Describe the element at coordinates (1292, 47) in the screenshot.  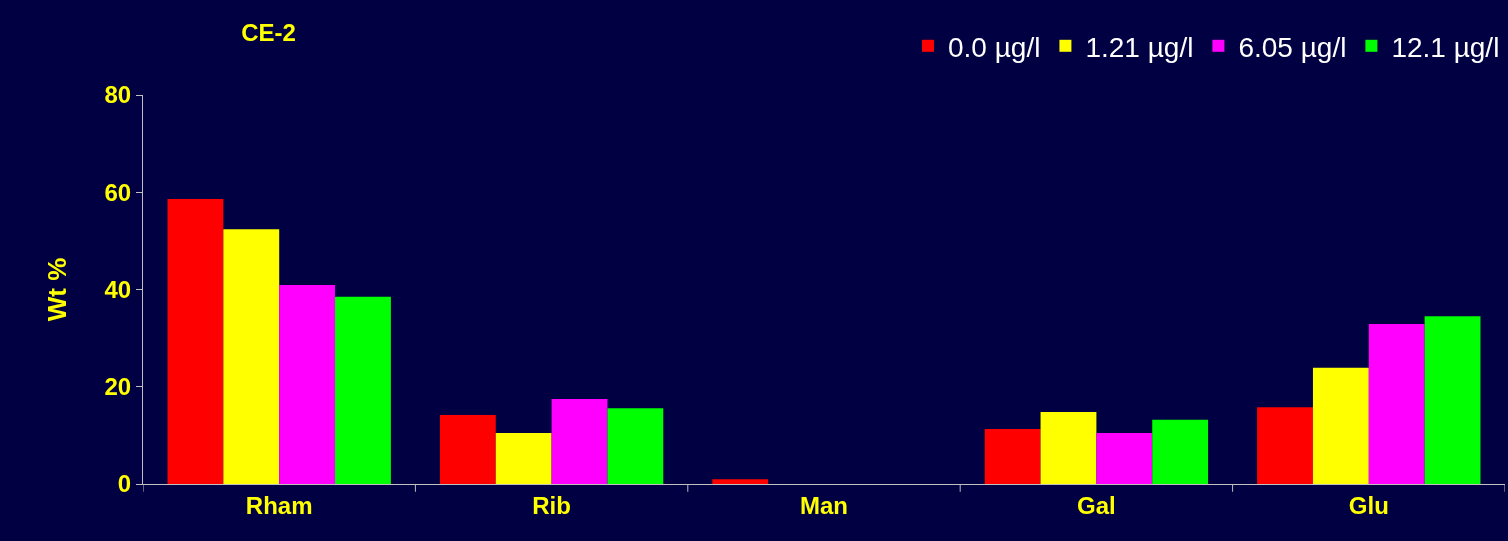
I see `legend-label: 6.05 µg/l` at that location.